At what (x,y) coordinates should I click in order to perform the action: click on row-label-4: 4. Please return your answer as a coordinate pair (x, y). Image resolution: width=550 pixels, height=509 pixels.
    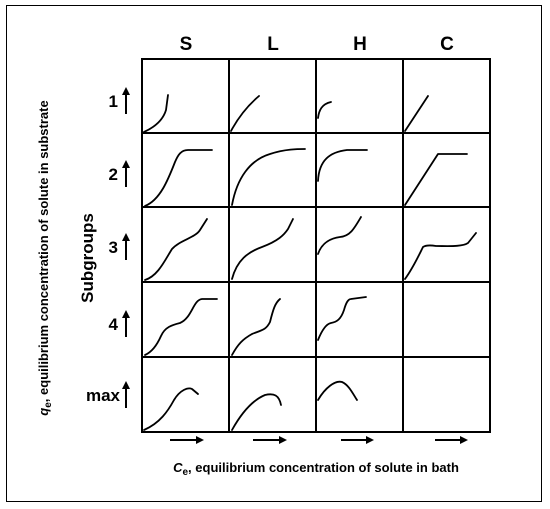
    Looking at the image, I should click on (114, 324).